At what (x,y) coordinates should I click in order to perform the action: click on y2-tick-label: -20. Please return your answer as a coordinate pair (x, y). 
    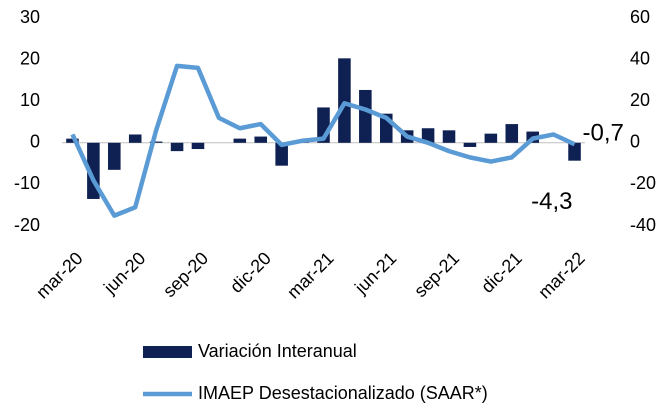
    Looking at the image, I should click on (643, 183).